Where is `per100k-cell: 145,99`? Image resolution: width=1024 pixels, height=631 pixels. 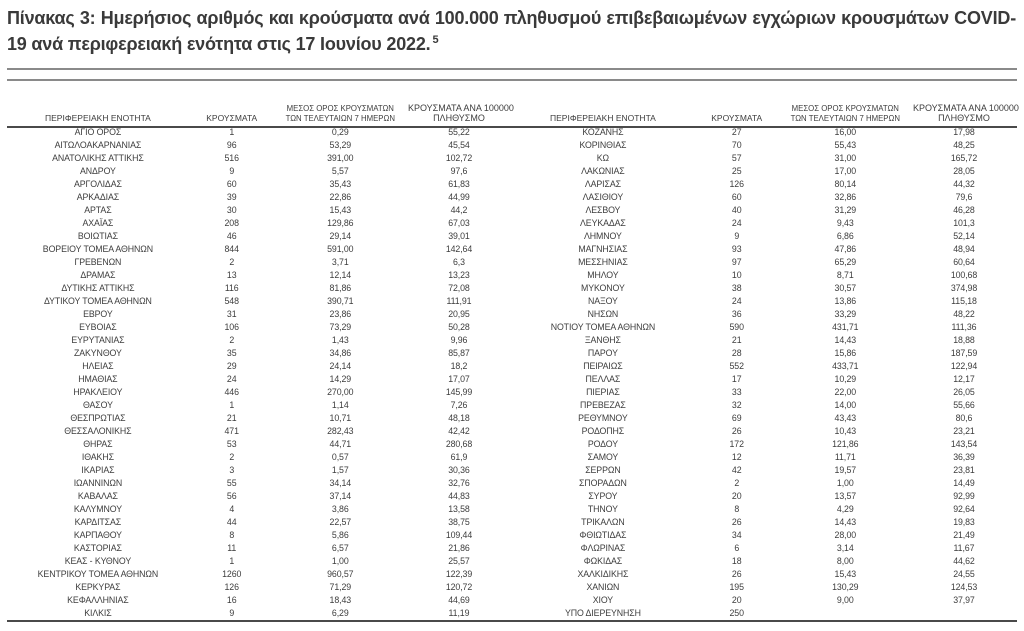
per100k-cell: 145,99 is located at coordinates (459, 392).